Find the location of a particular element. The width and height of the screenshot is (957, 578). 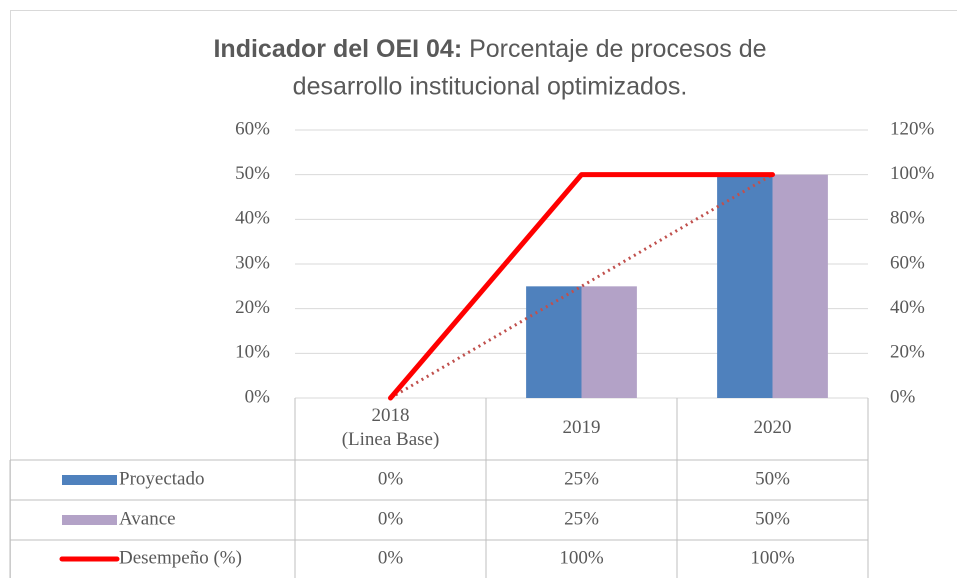

title-bold: Indicador del OEI 04: is located at coordinates (337, 49).